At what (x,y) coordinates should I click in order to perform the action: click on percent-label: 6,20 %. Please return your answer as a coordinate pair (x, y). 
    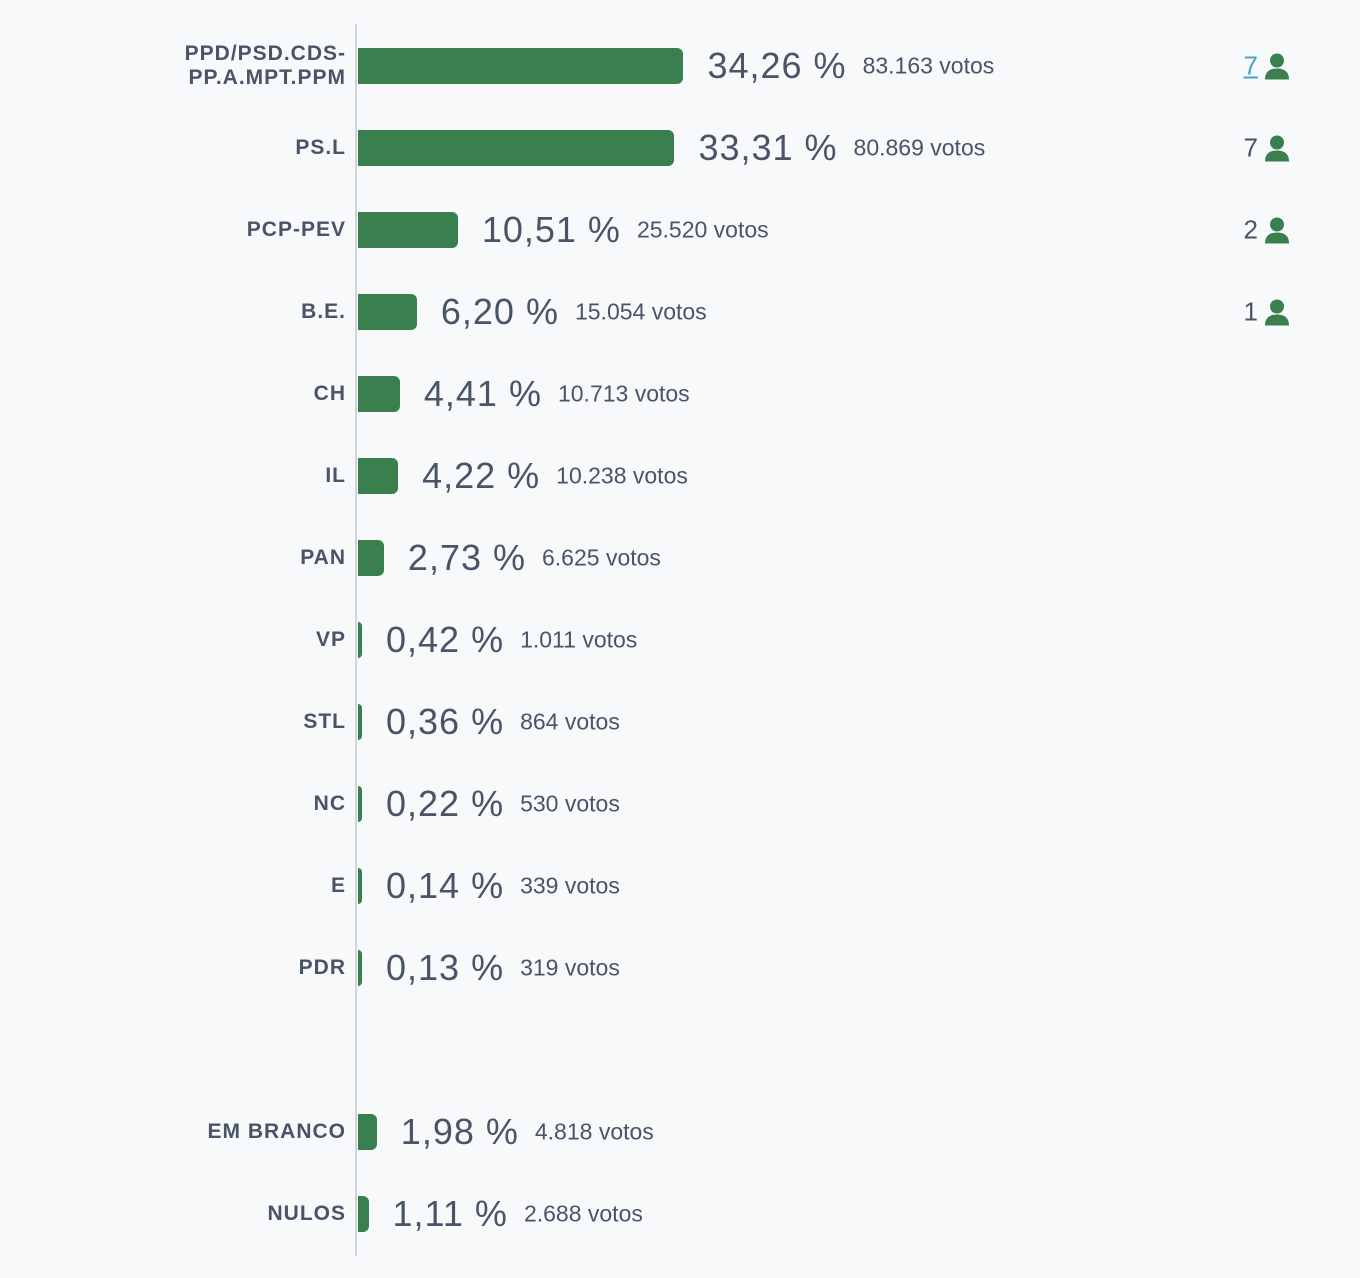
    Looking at the image, I should click on (499, 311).